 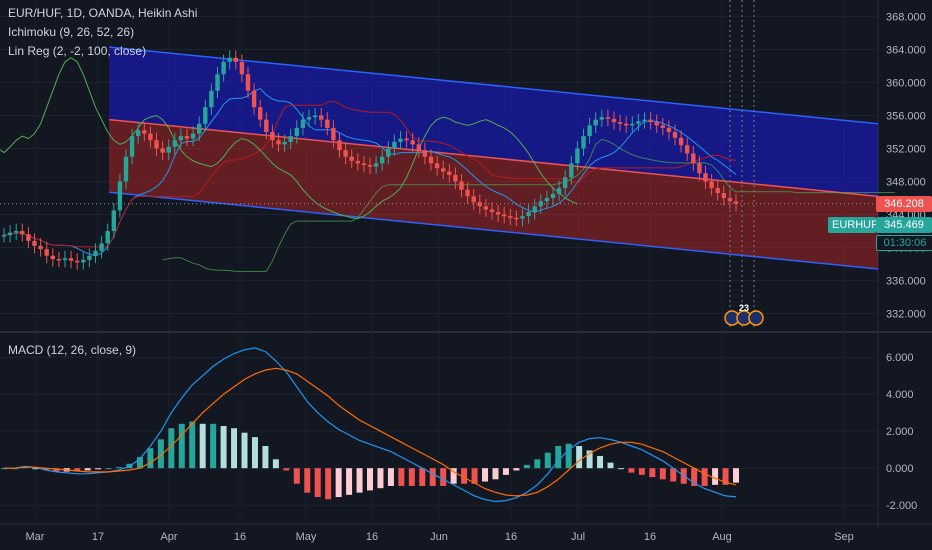 What do you see at coordinates (901, 506) in the screenshot?
I see `macd-tick-label: -2.000` at bounding box center [901, 506].